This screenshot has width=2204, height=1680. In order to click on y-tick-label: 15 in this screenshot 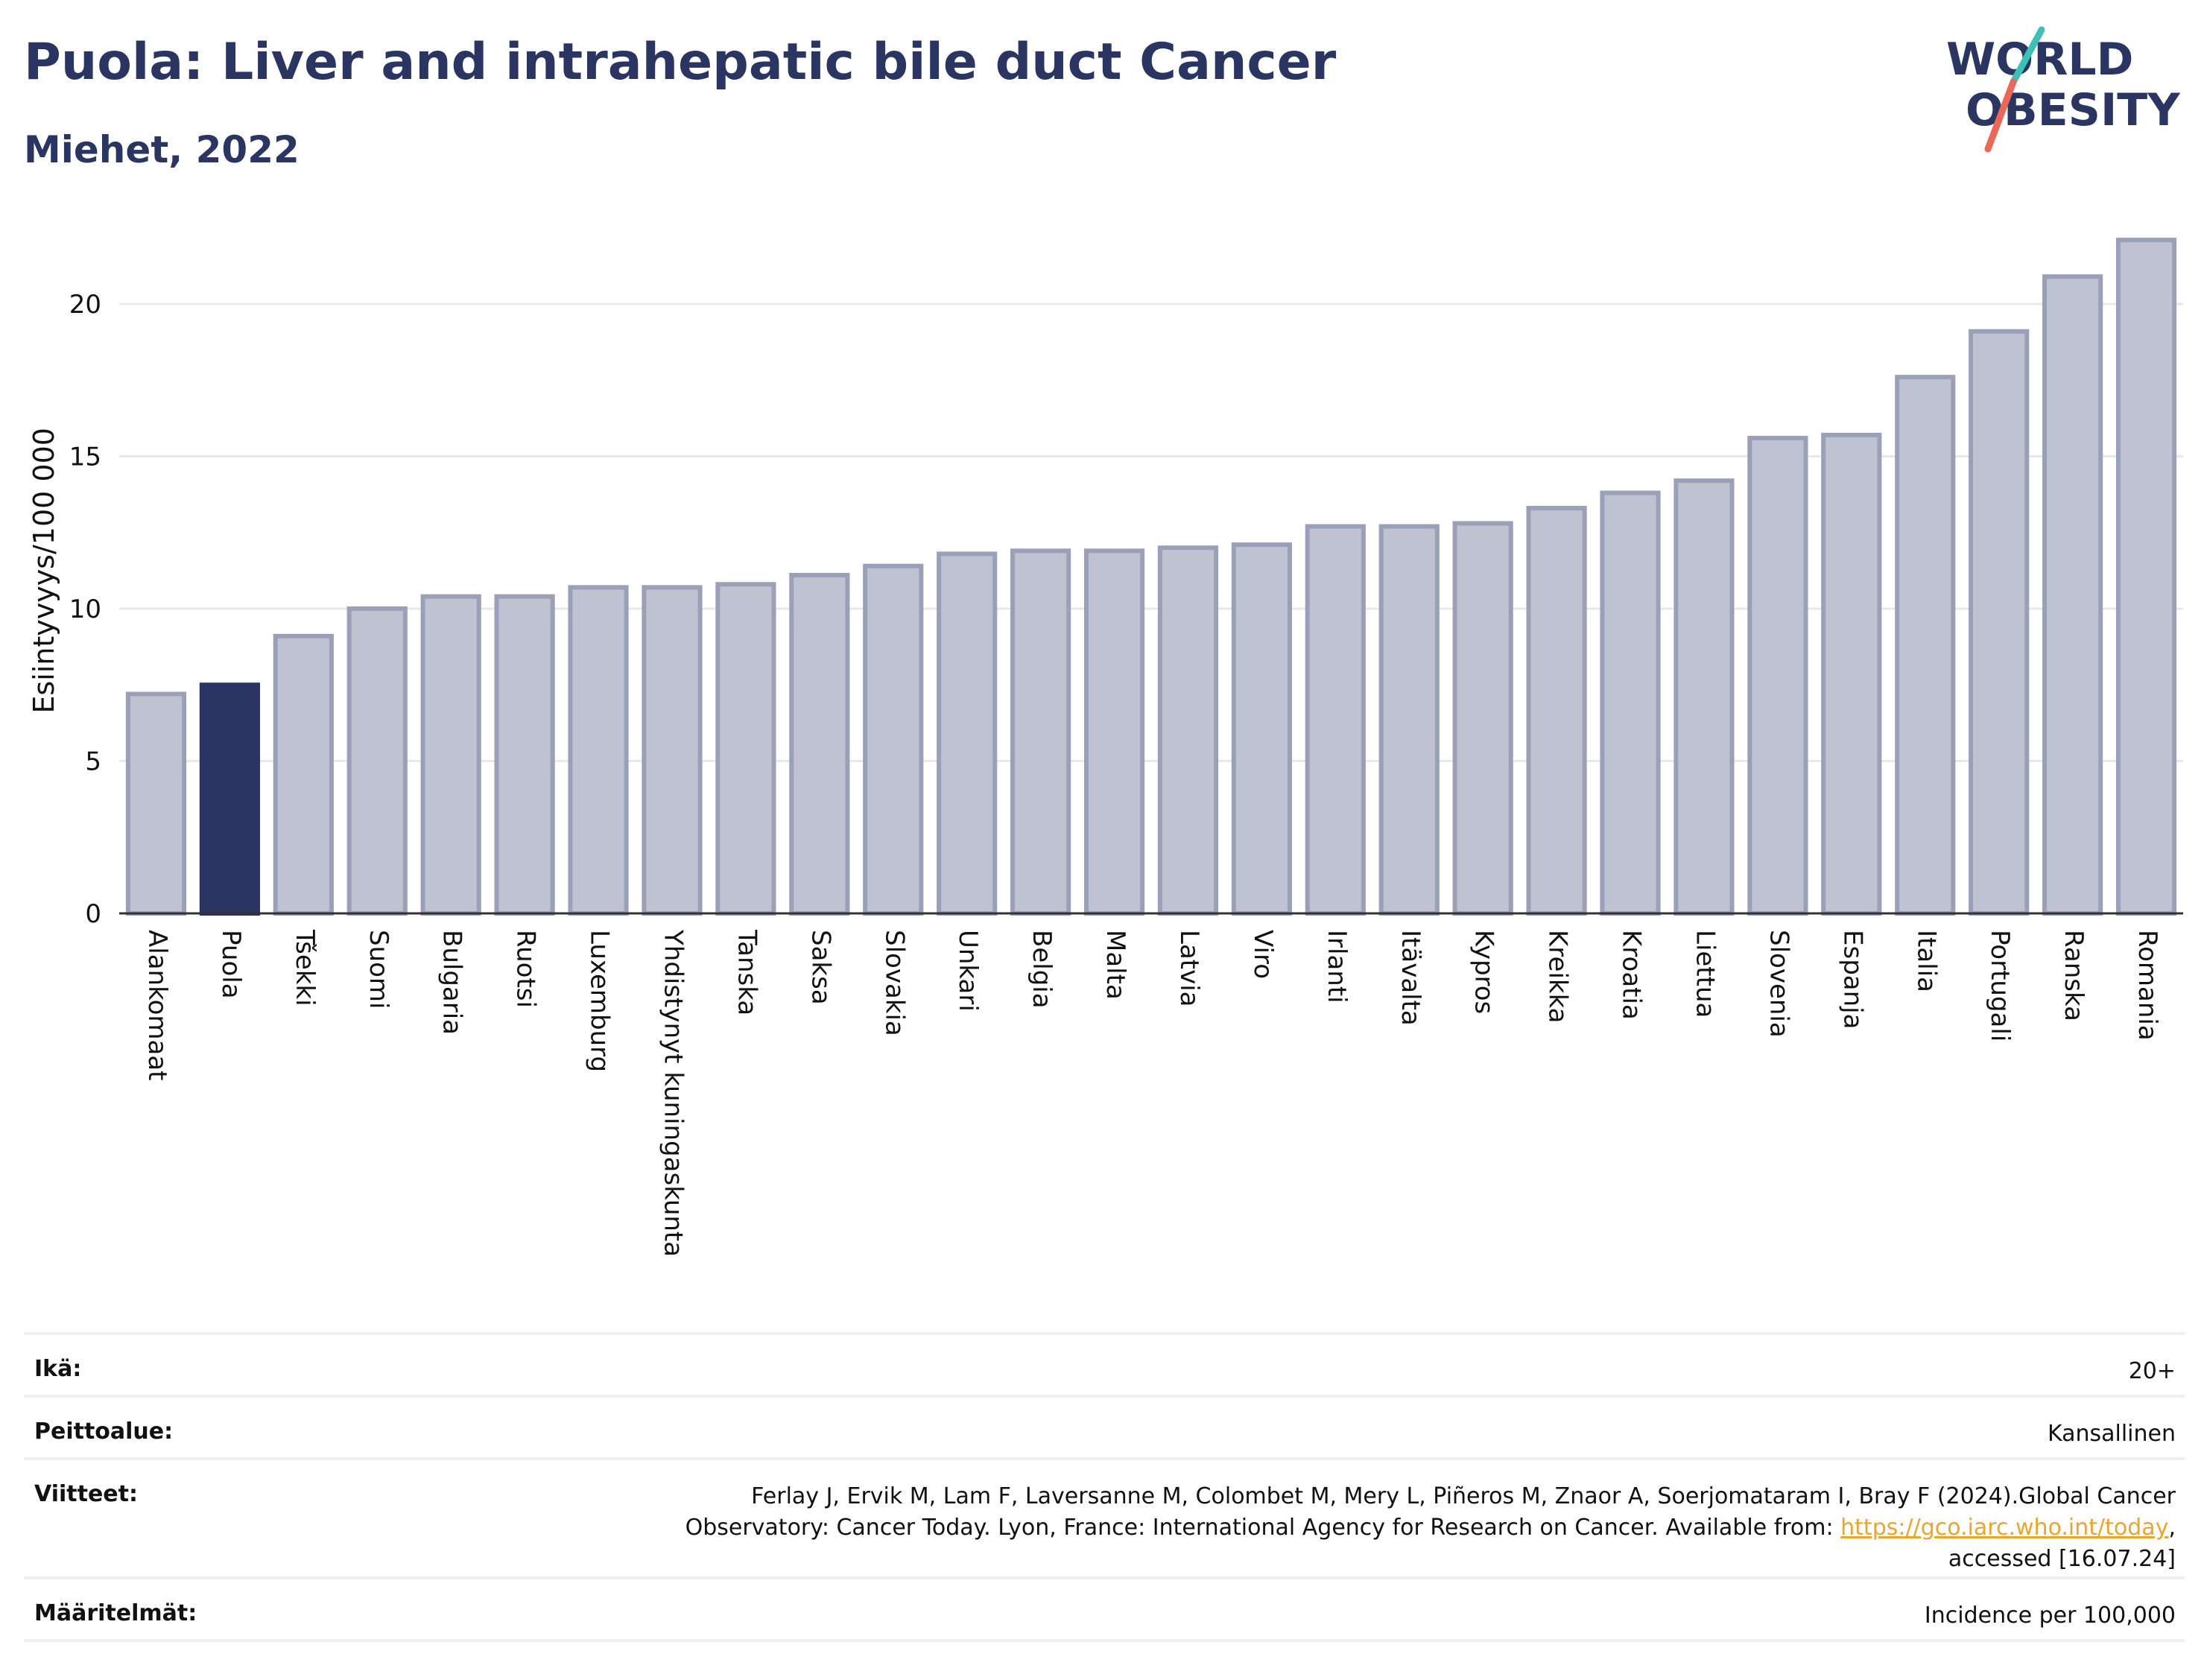, I will do `click(85, 457)`.